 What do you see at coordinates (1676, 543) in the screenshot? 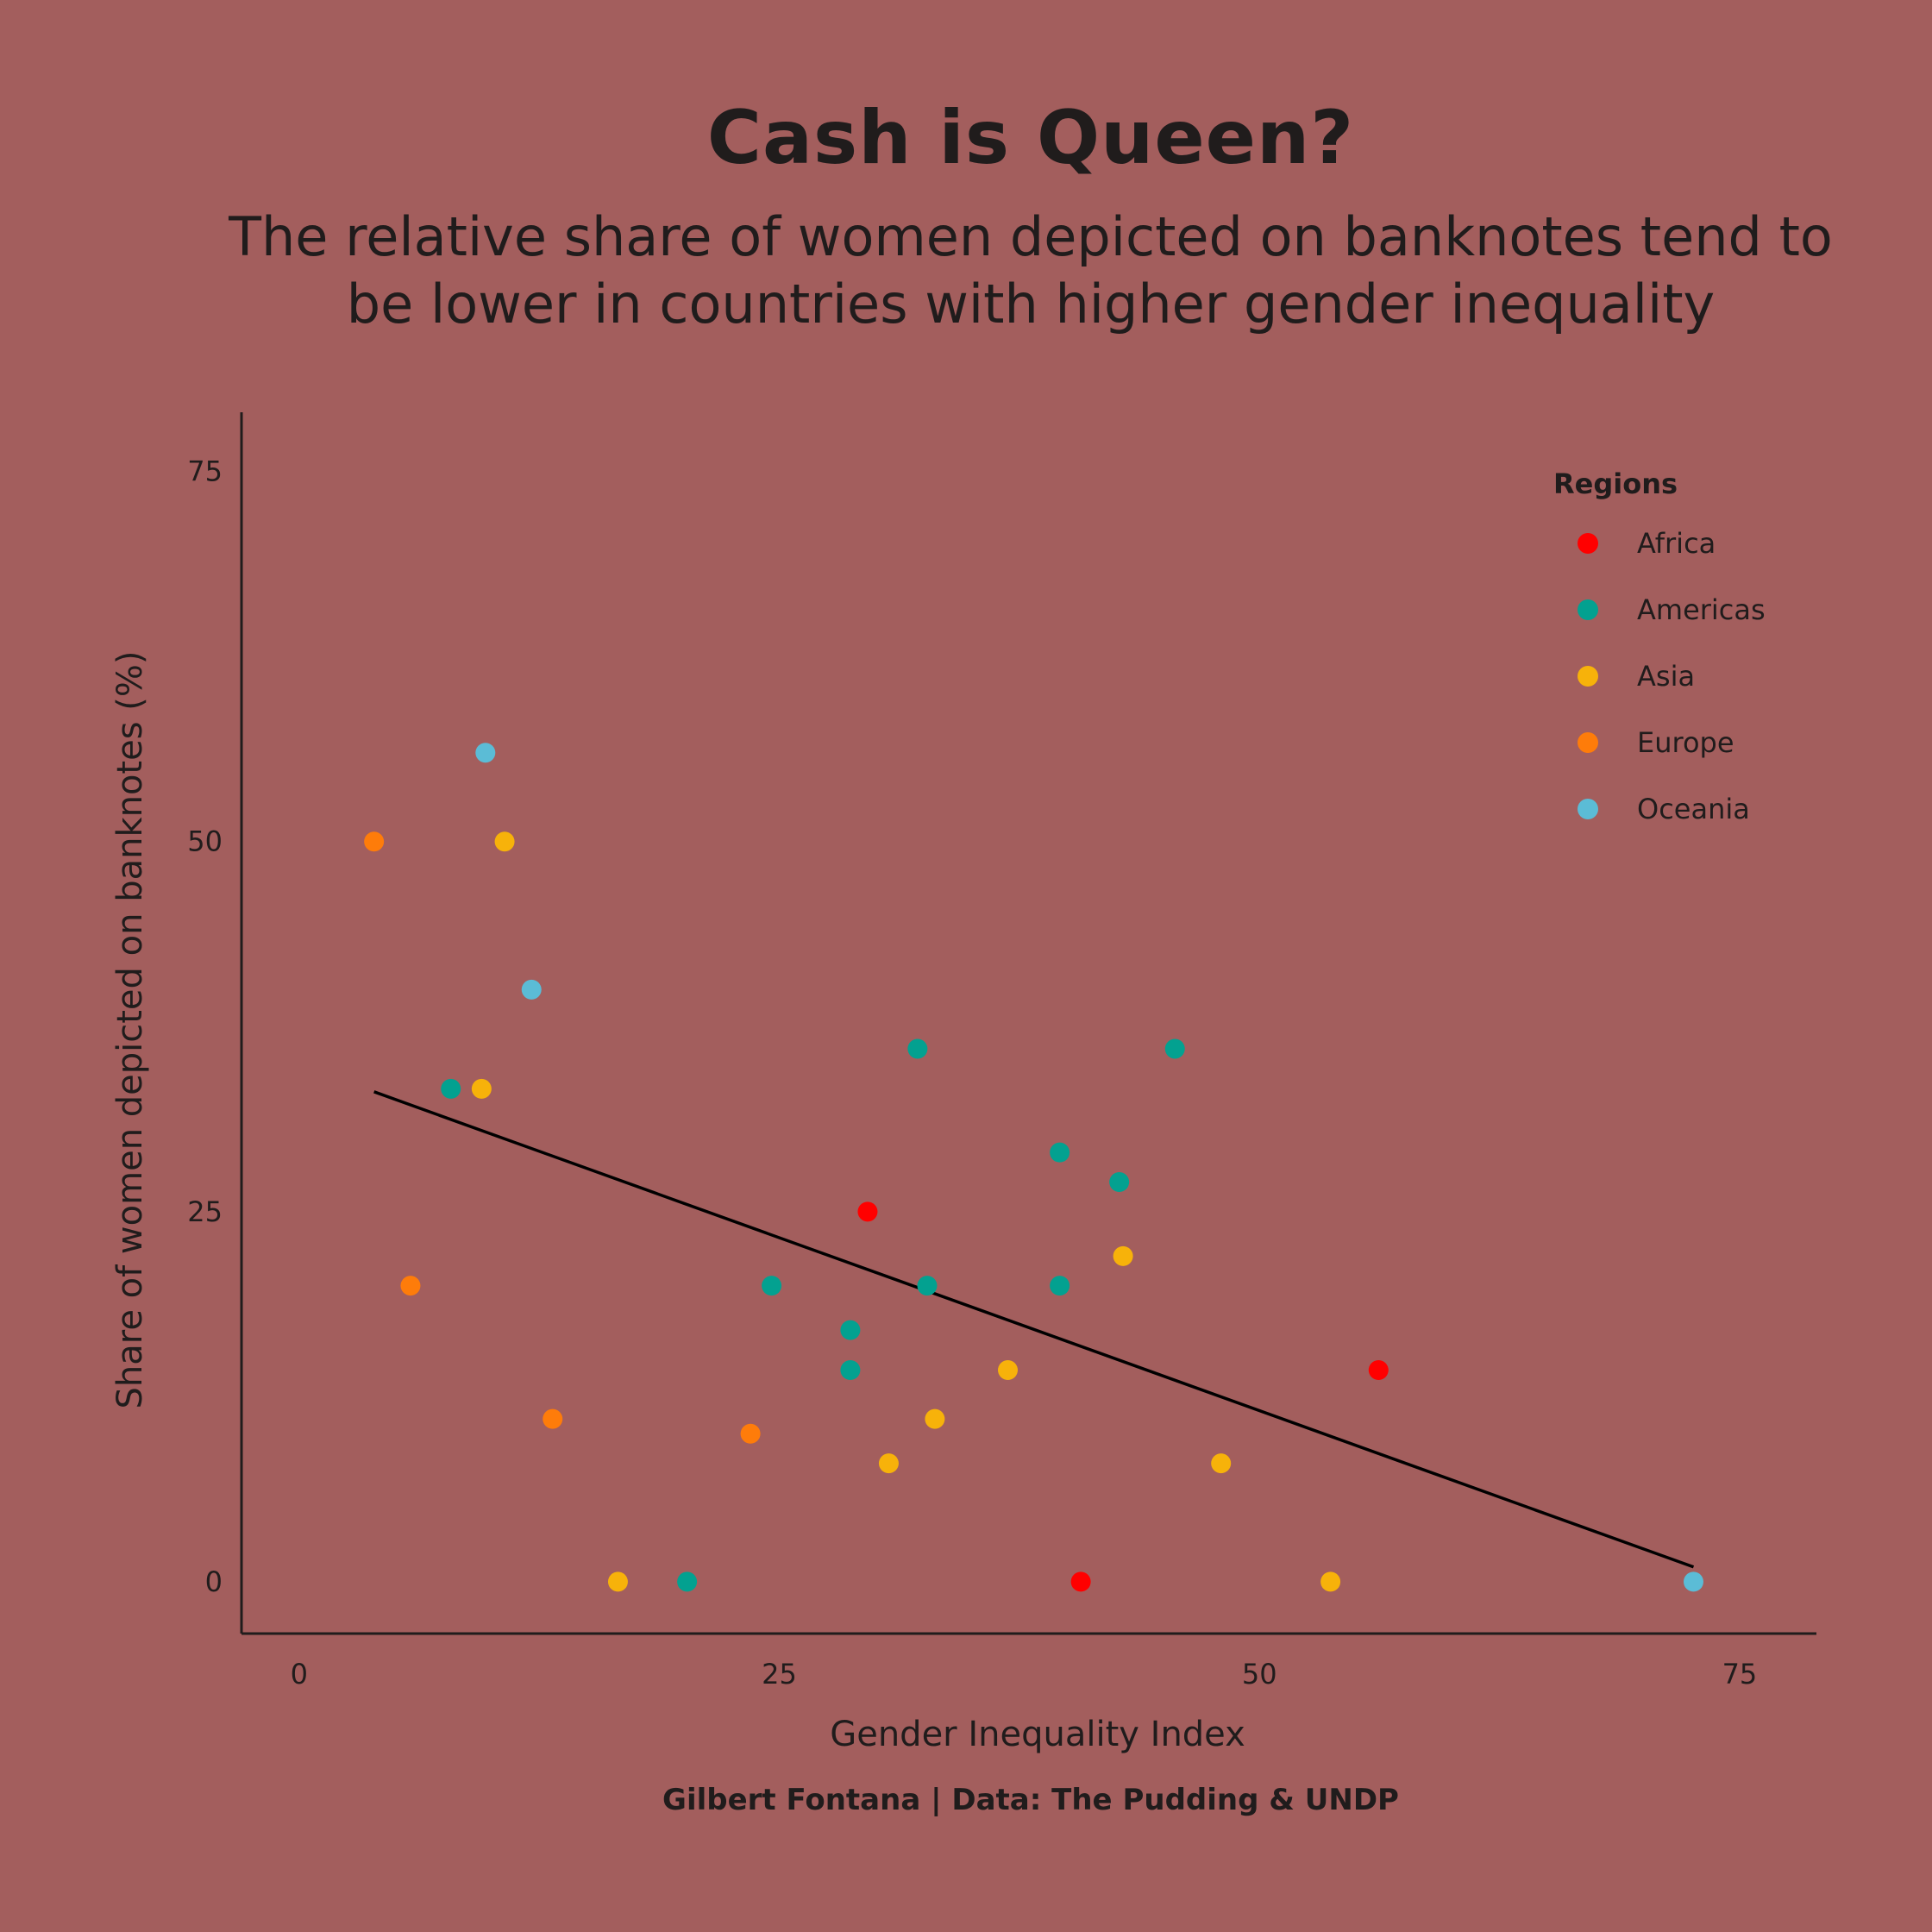
I see `legend-label-africa: Africa` at bounding box center [1676, 543].